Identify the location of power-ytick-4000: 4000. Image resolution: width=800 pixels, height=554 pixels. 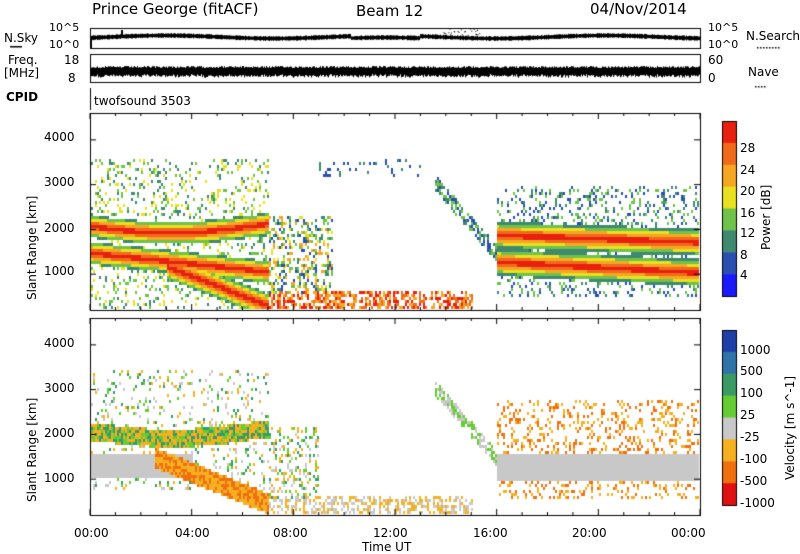
(59, 137).